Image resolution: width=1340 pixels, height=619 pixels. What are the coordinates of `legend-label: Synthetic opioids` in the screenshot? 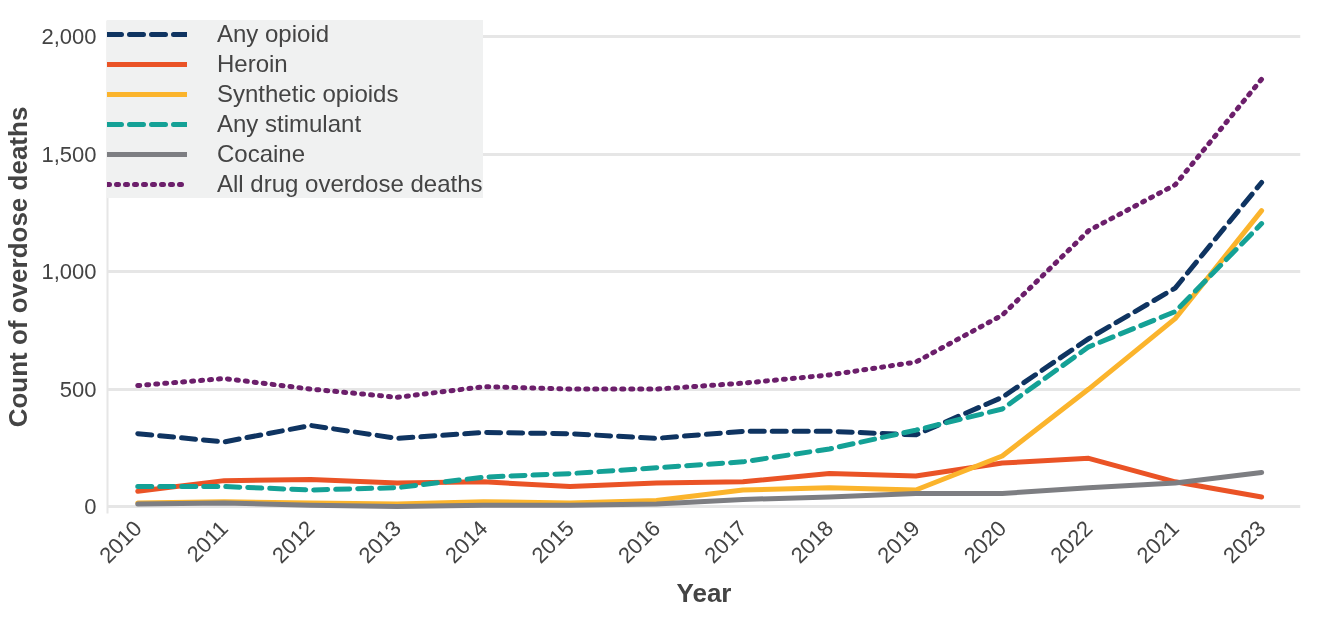 It's located at (308, 94).